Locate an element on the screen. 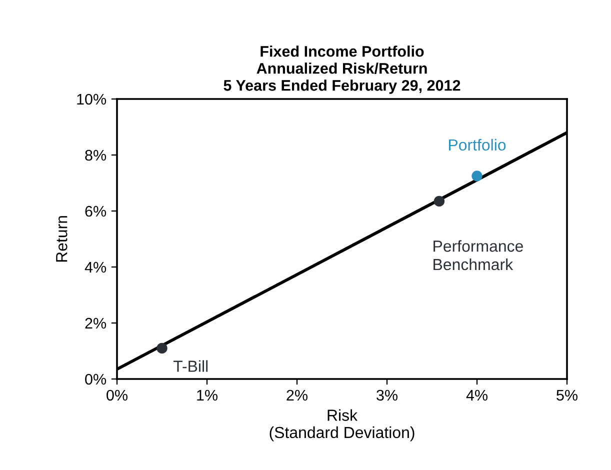  x-tick-label: 3% is located at coordinates (387, 395).